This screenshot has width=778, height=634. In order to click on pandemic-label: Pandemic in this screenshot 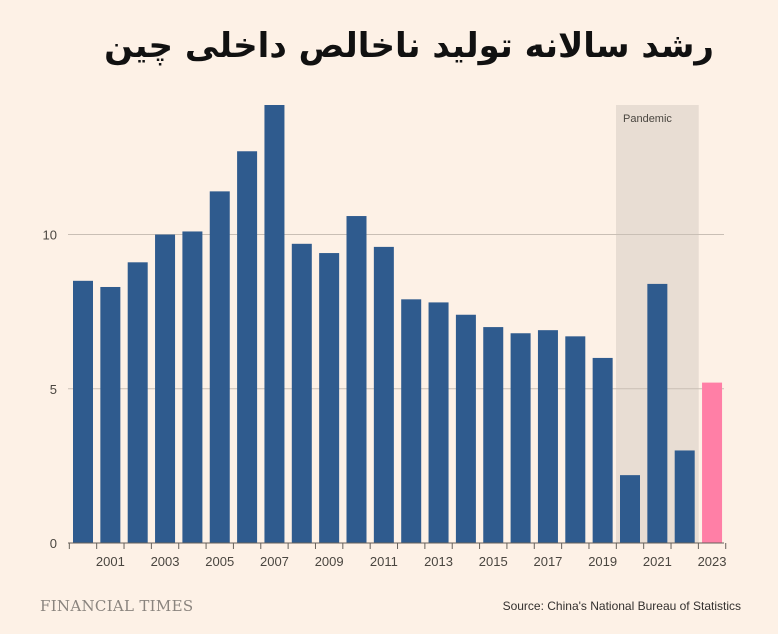, I will do `click(647, 119)`.